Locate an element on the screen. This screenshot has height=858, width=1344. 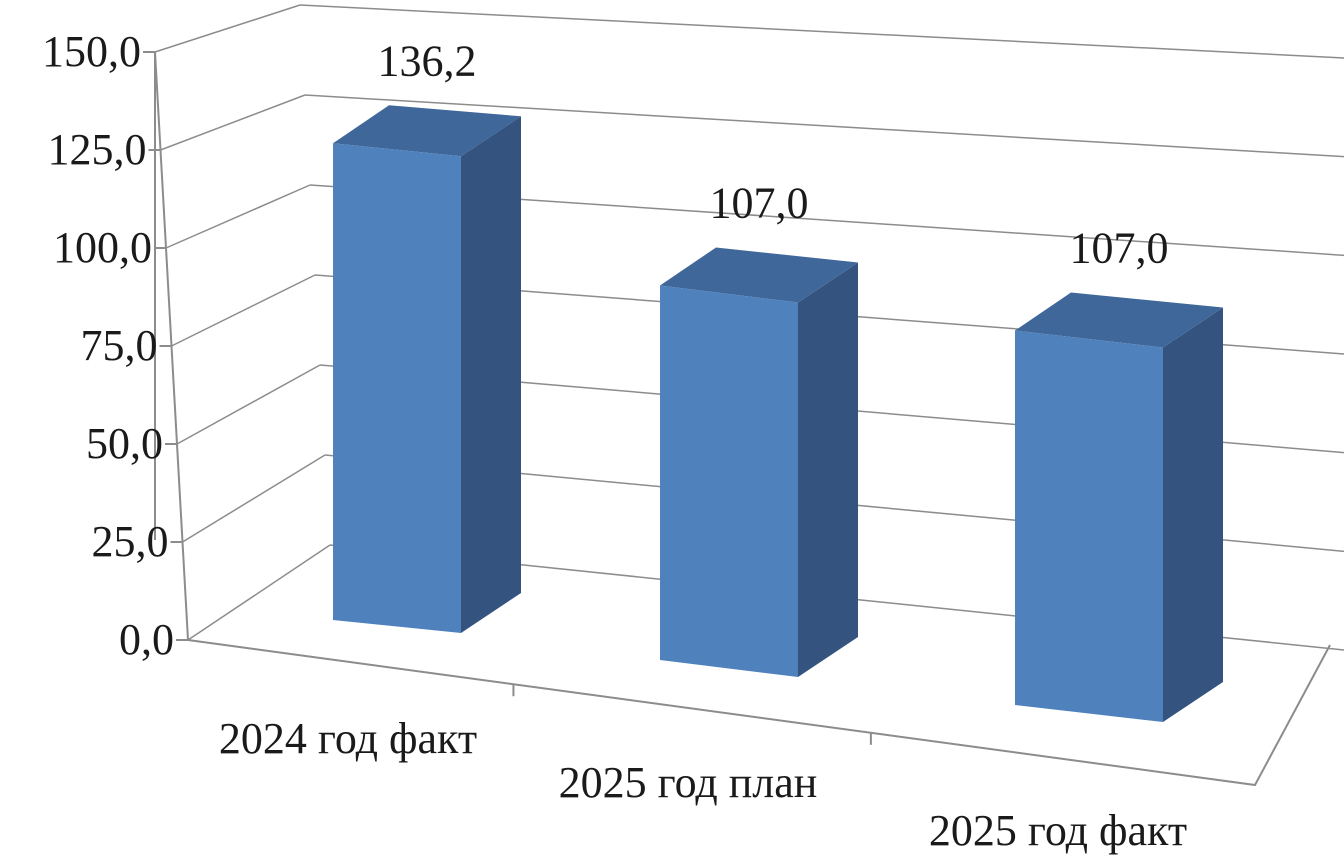
y-tick-label: 75,0 is located at coordinates (119, 345).